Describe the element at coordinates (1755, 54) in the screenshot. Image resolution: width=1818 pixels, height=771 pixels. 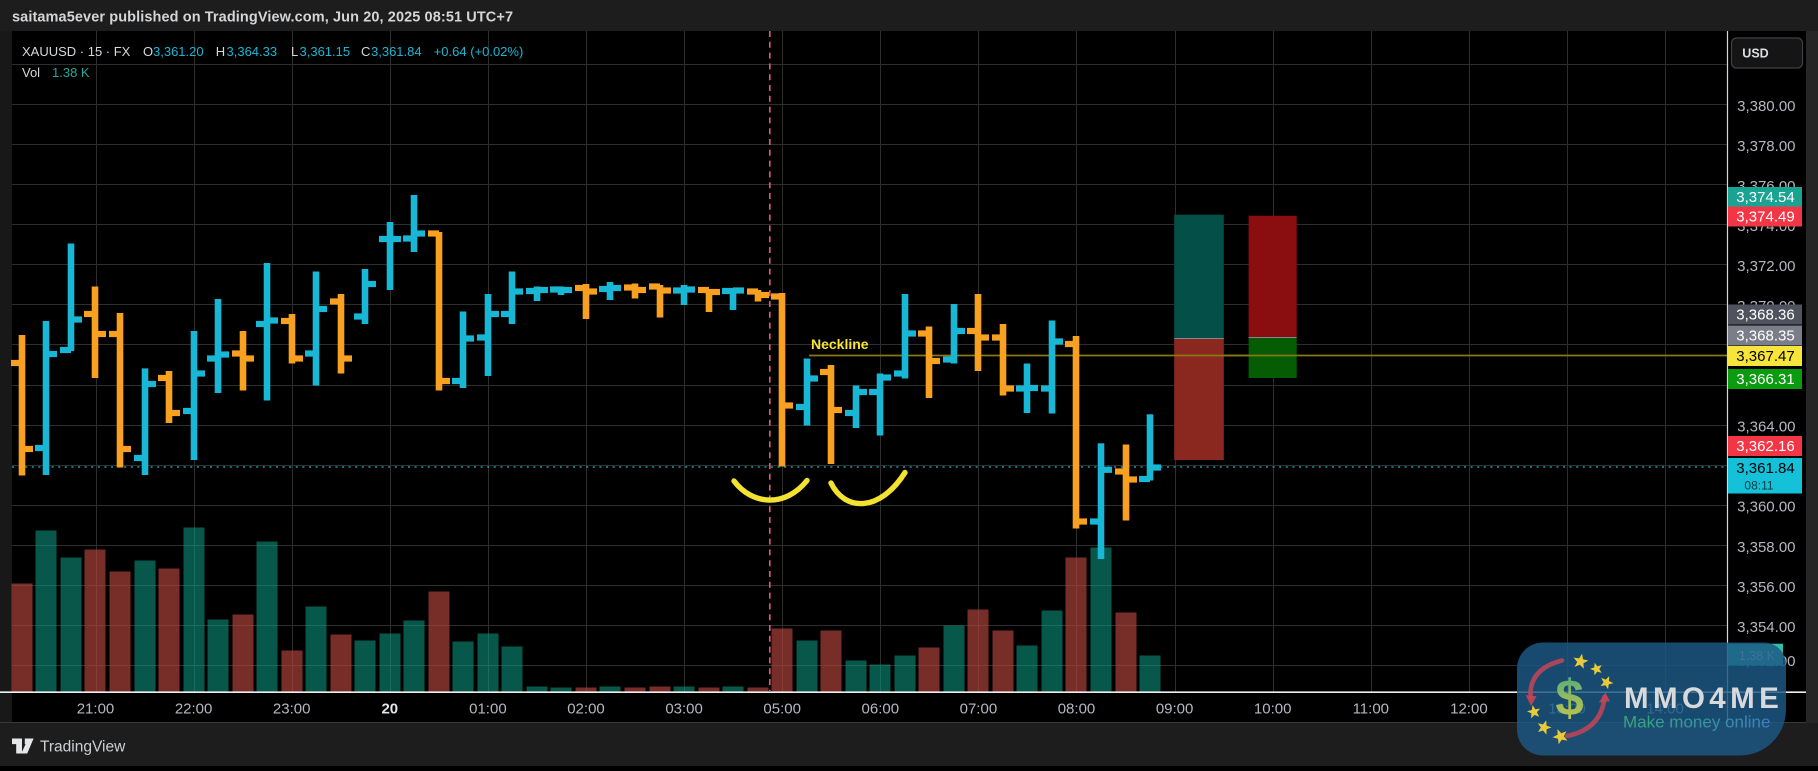
I see `svg-text: USD` at that location.